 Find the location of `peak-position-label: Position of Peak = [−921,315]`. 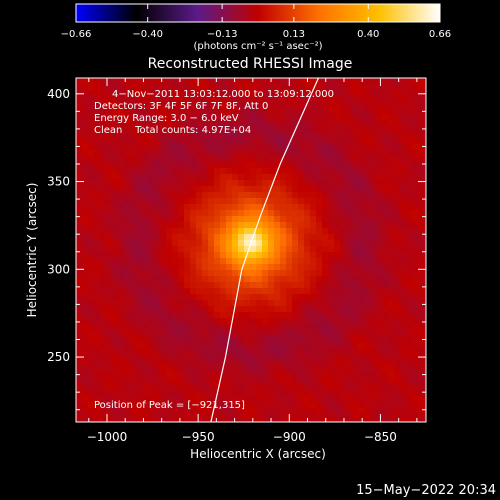

peak-position-label: Position of Peak = [−921,315] is located at coordinates (169, 405).